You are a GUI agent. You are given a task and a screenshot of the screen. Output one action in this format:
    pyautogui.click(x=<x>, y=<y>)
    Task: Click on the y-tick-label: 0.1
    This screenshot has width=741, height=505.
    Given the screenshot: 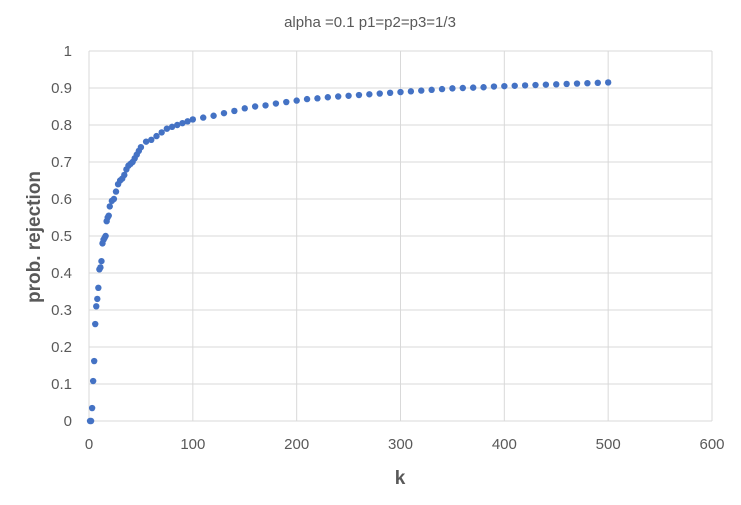 What is the action you would take?
    pyautogui.click(x=61, y=384)
    